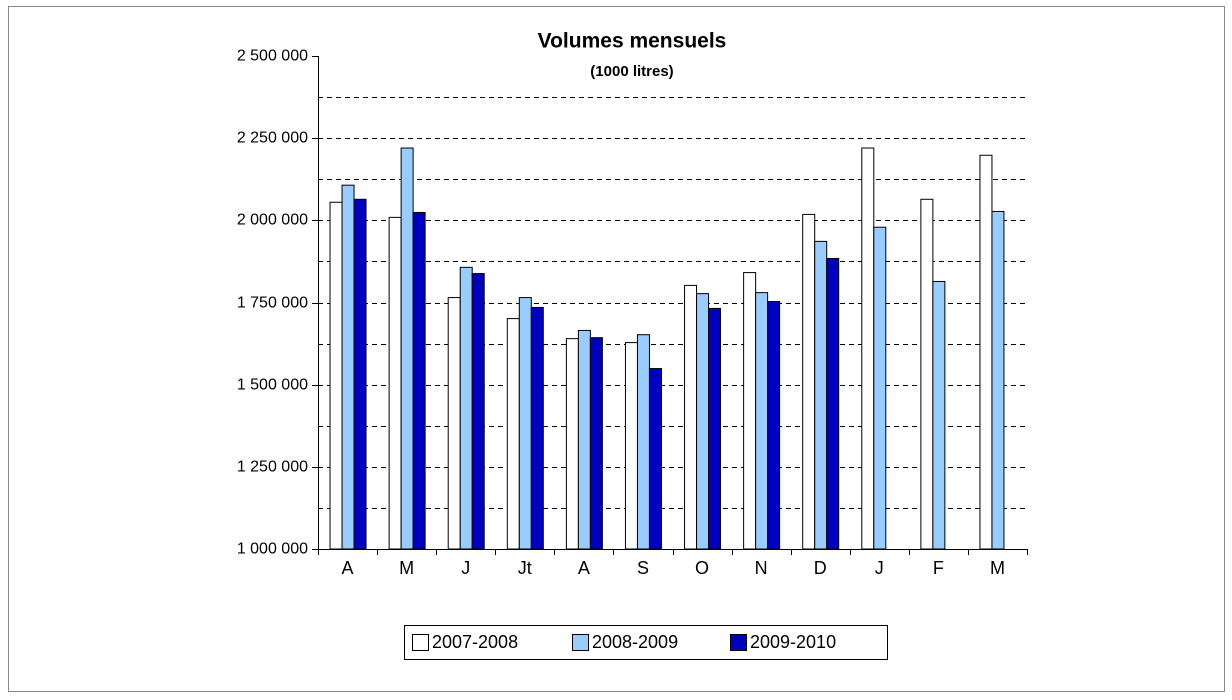 The height and width of the screenshot is (700, 1232). I want to click on x-tick-label: D, so click(820, 568).